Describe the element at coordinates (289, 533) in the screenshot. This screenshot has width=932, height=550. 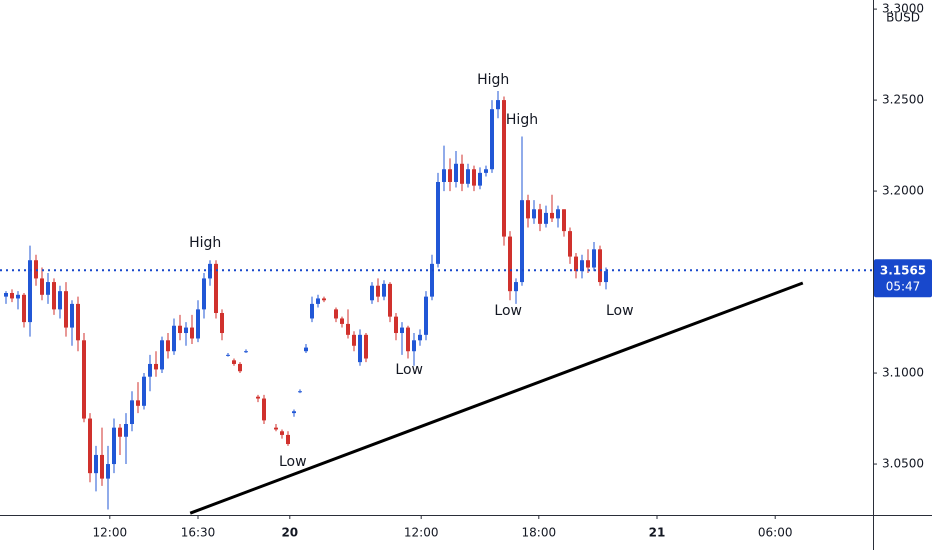
I see `x-tick-label: 20` at that location.